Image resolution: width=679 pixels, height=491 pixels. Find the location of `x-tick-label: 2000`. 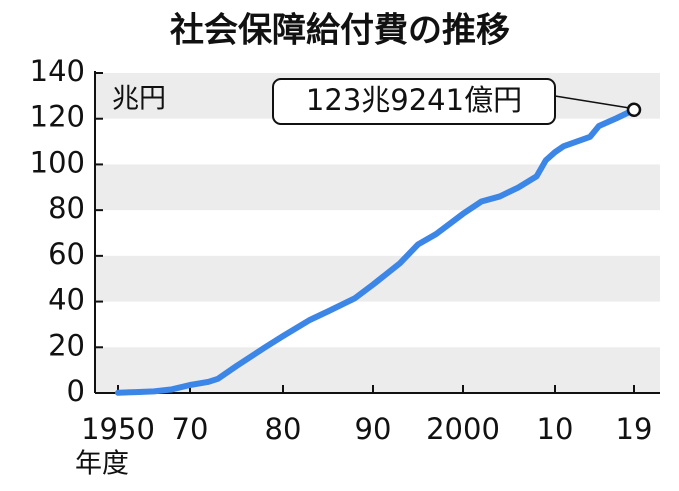

x-tick-label: 2000 is located at coordinates (463, 429).